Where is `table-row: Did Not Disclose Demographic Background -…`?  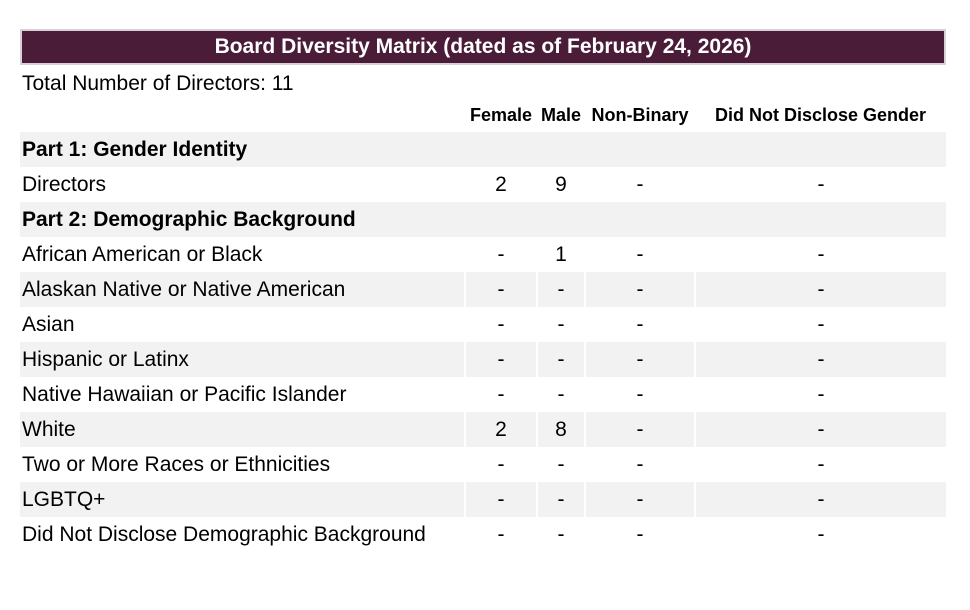
table-row: Did Not Disclose Demographic Background -… is located at coordinates (483, 534).